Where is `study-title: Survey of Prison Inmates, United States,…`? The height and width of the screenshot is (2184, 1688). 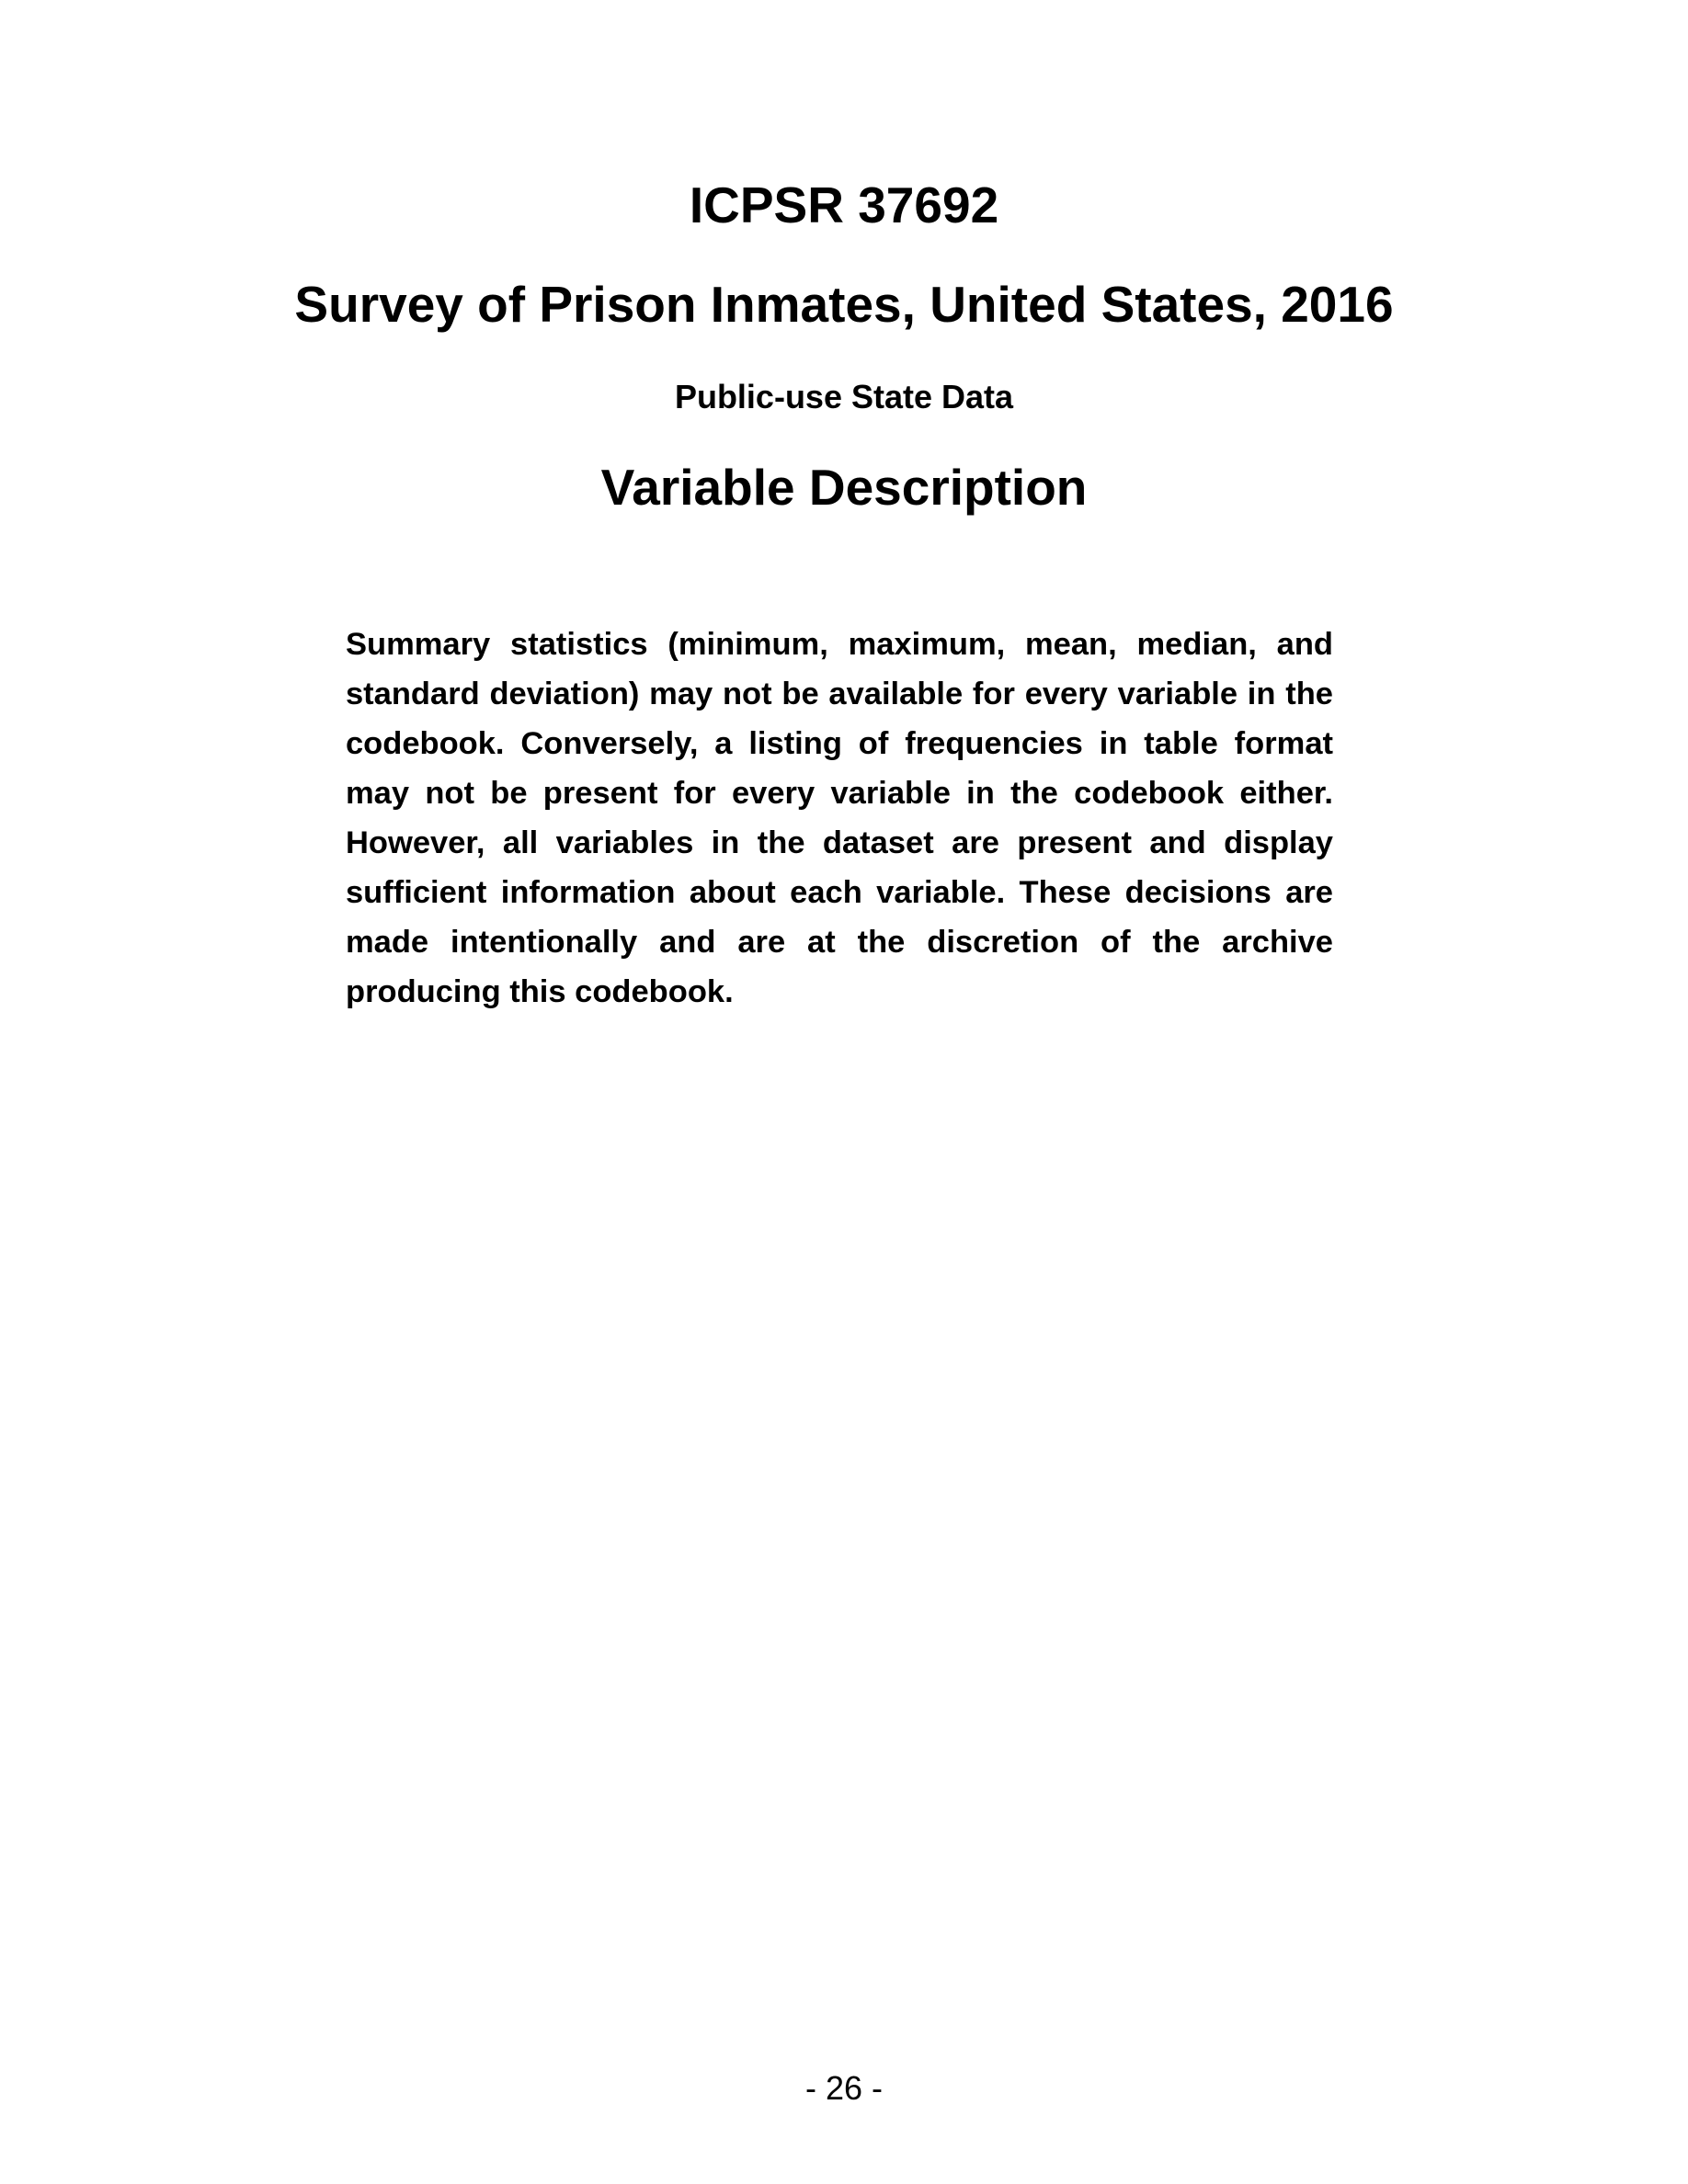 study-title: Survey of Prison Inmates, United States,… is located at coordinates (844, 304).